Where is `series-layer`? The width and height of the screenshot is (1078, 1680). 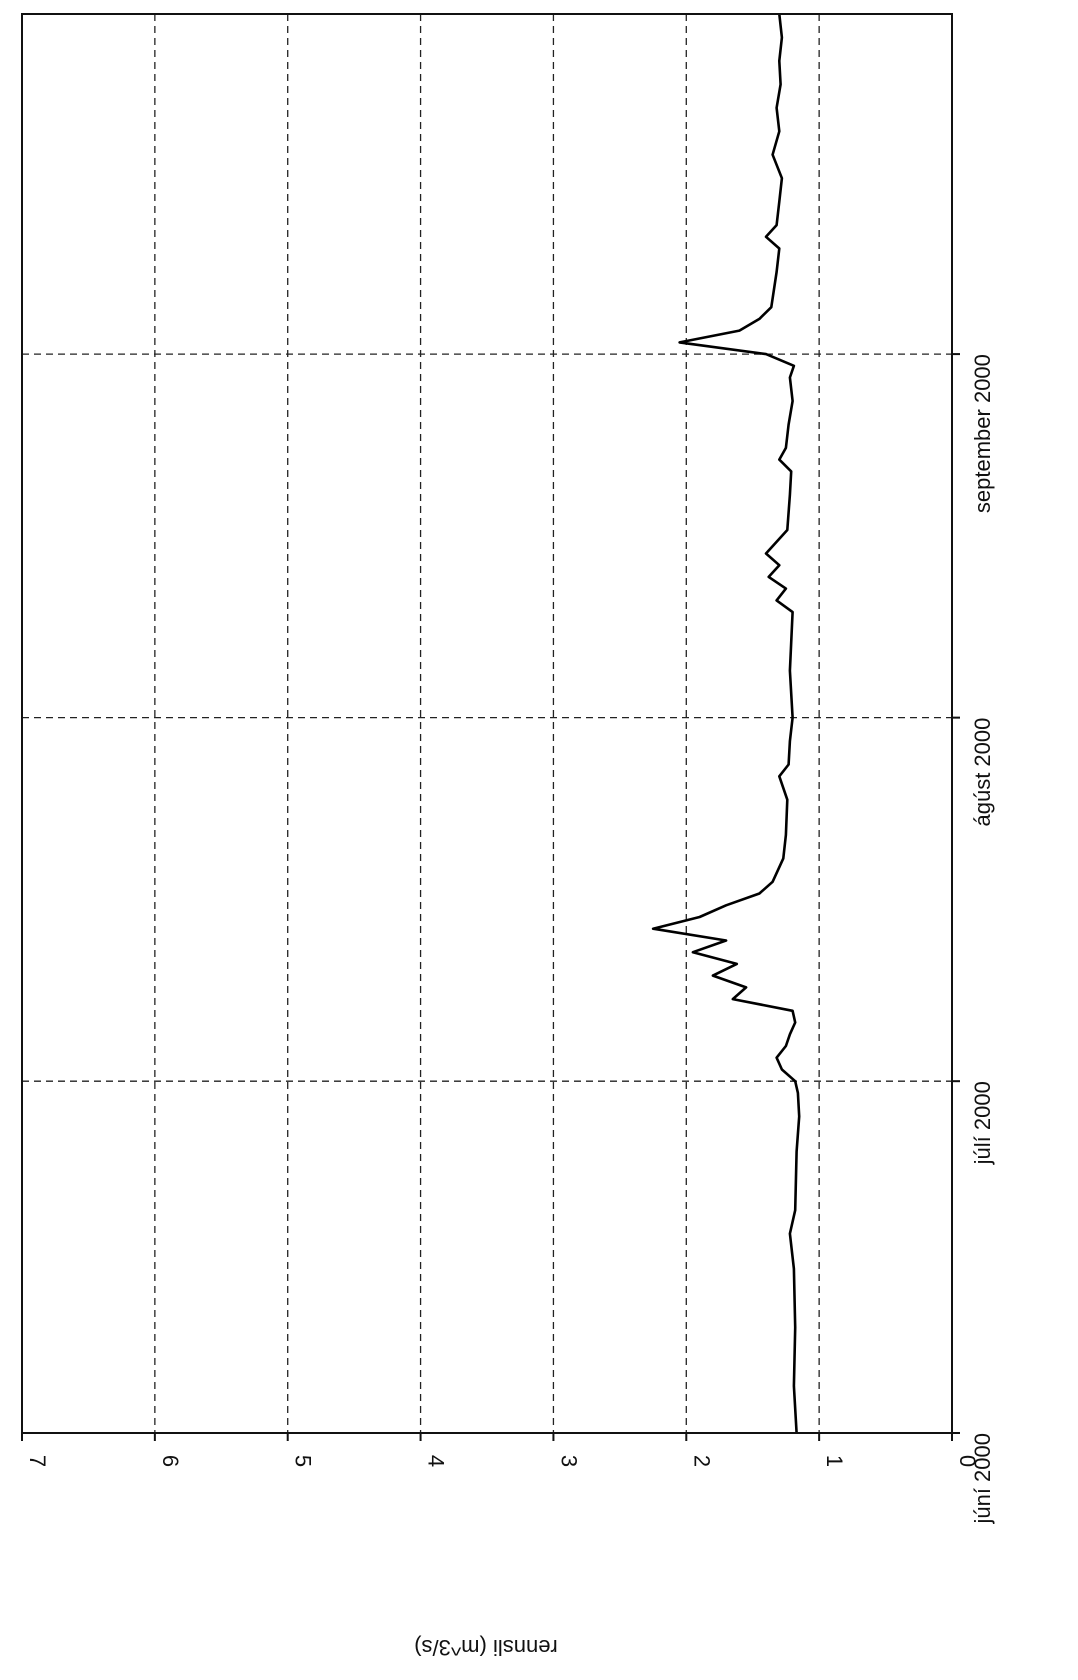
series-layer is located at coordinates (726, 723).